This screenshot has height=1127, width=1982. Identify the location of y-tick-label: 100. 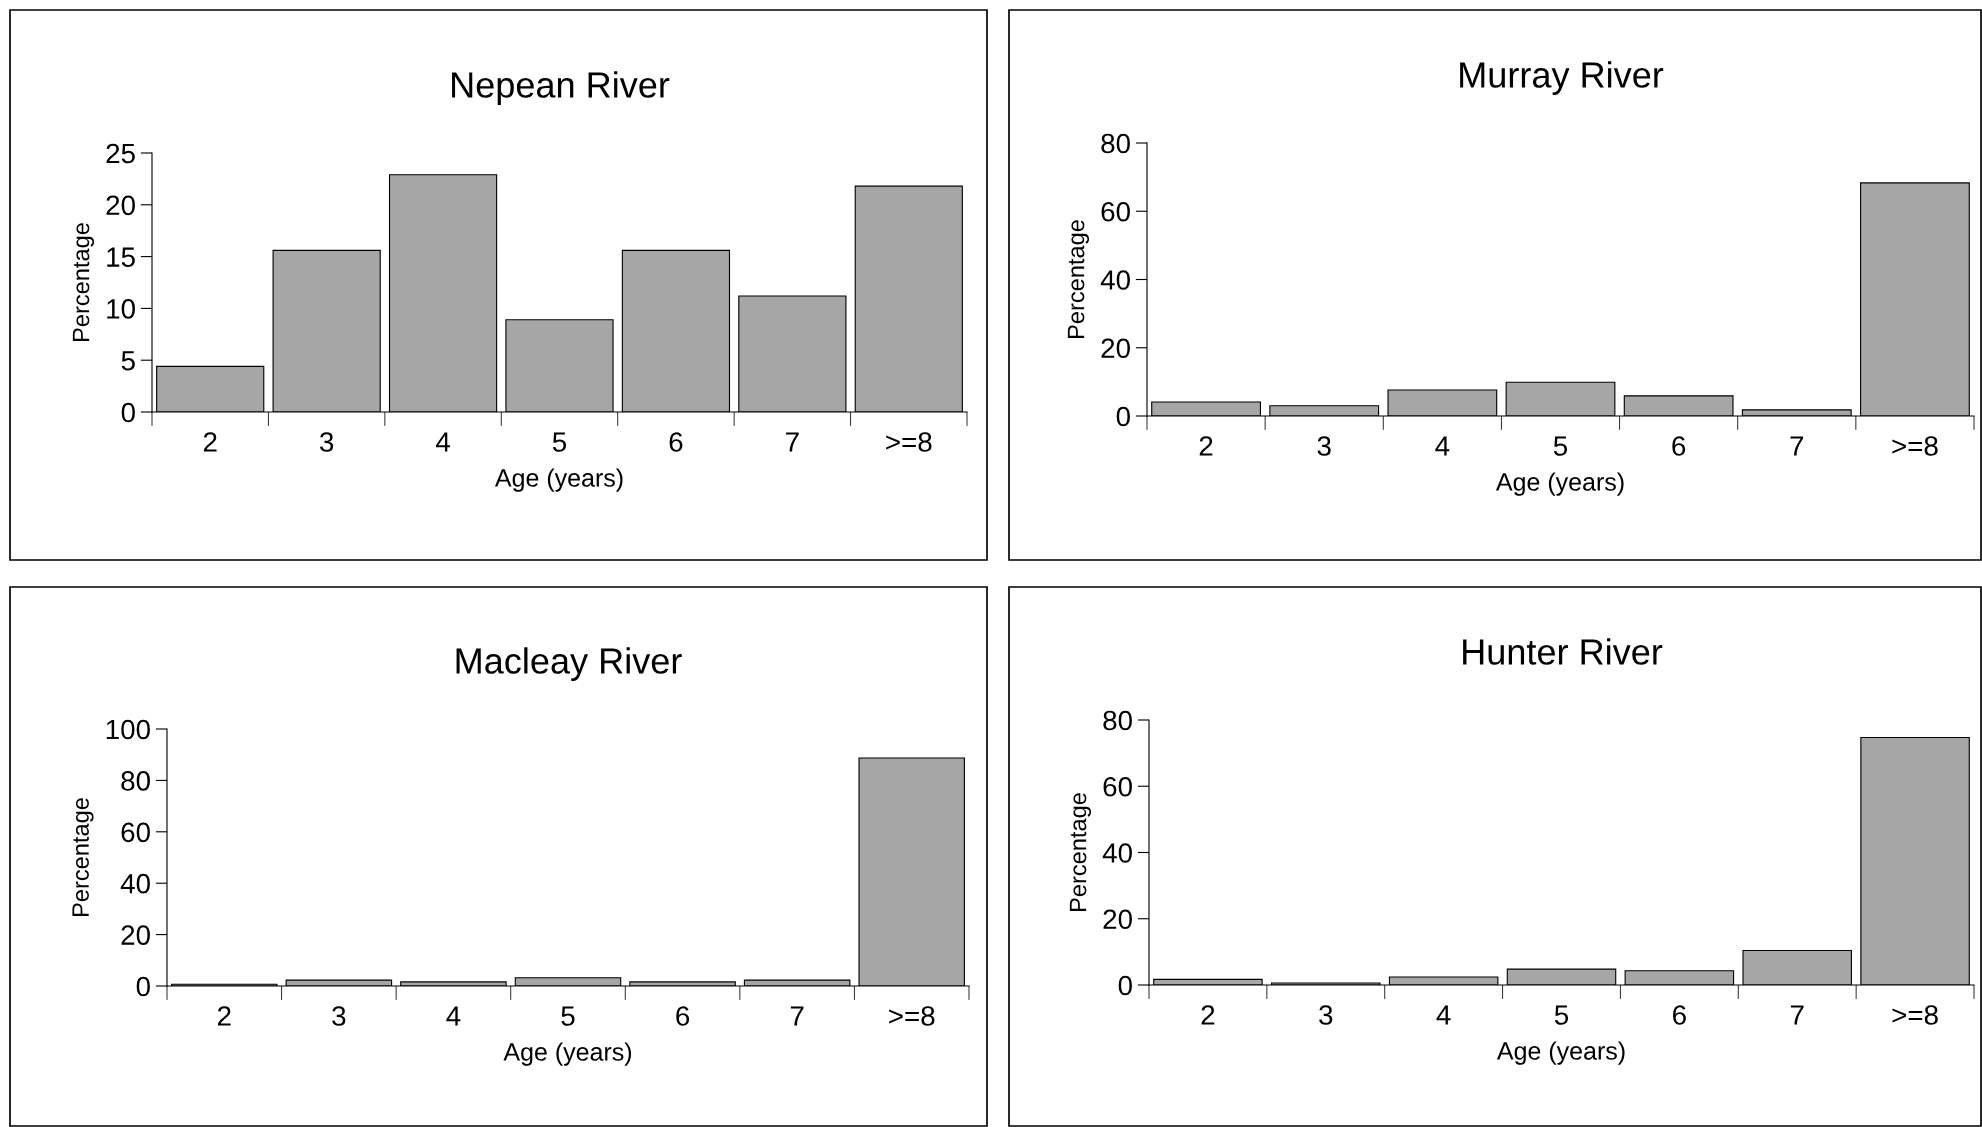
(128, 729).